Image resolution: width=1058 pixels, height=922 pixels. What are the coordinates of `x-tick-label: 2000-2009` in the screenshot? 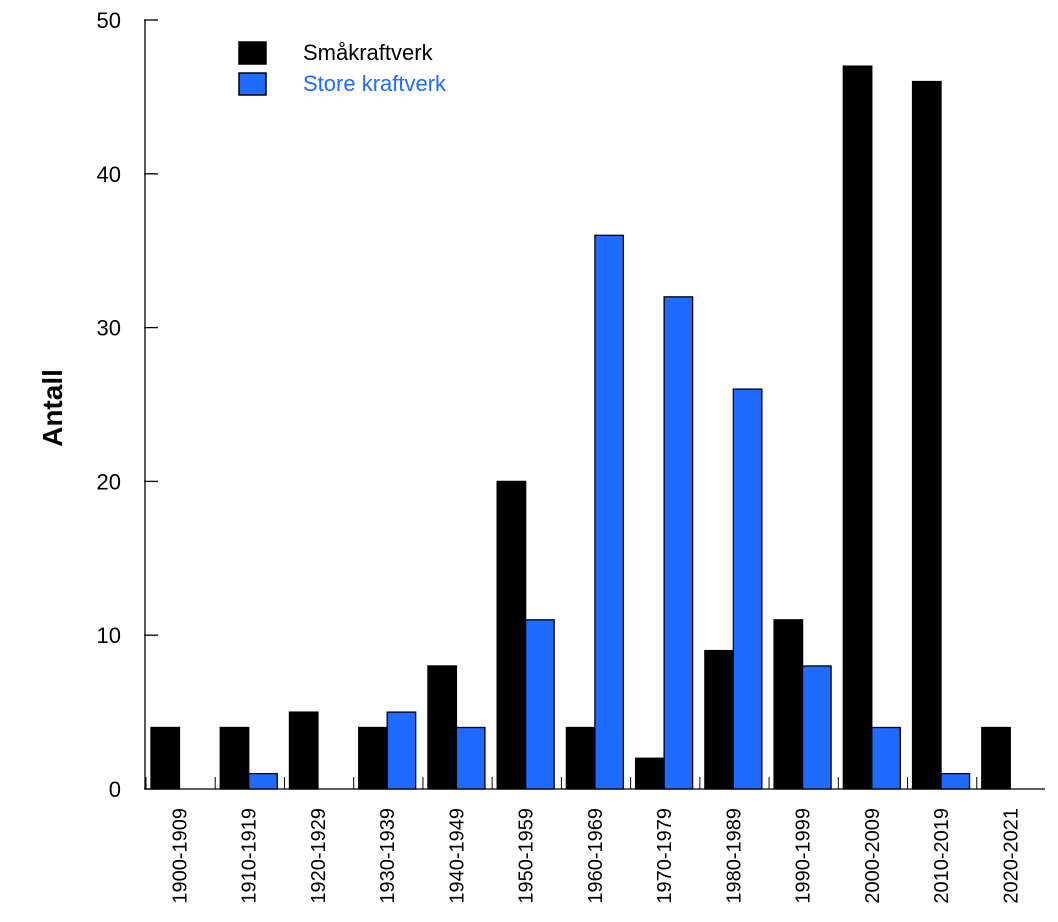 It's located at (873, 856).